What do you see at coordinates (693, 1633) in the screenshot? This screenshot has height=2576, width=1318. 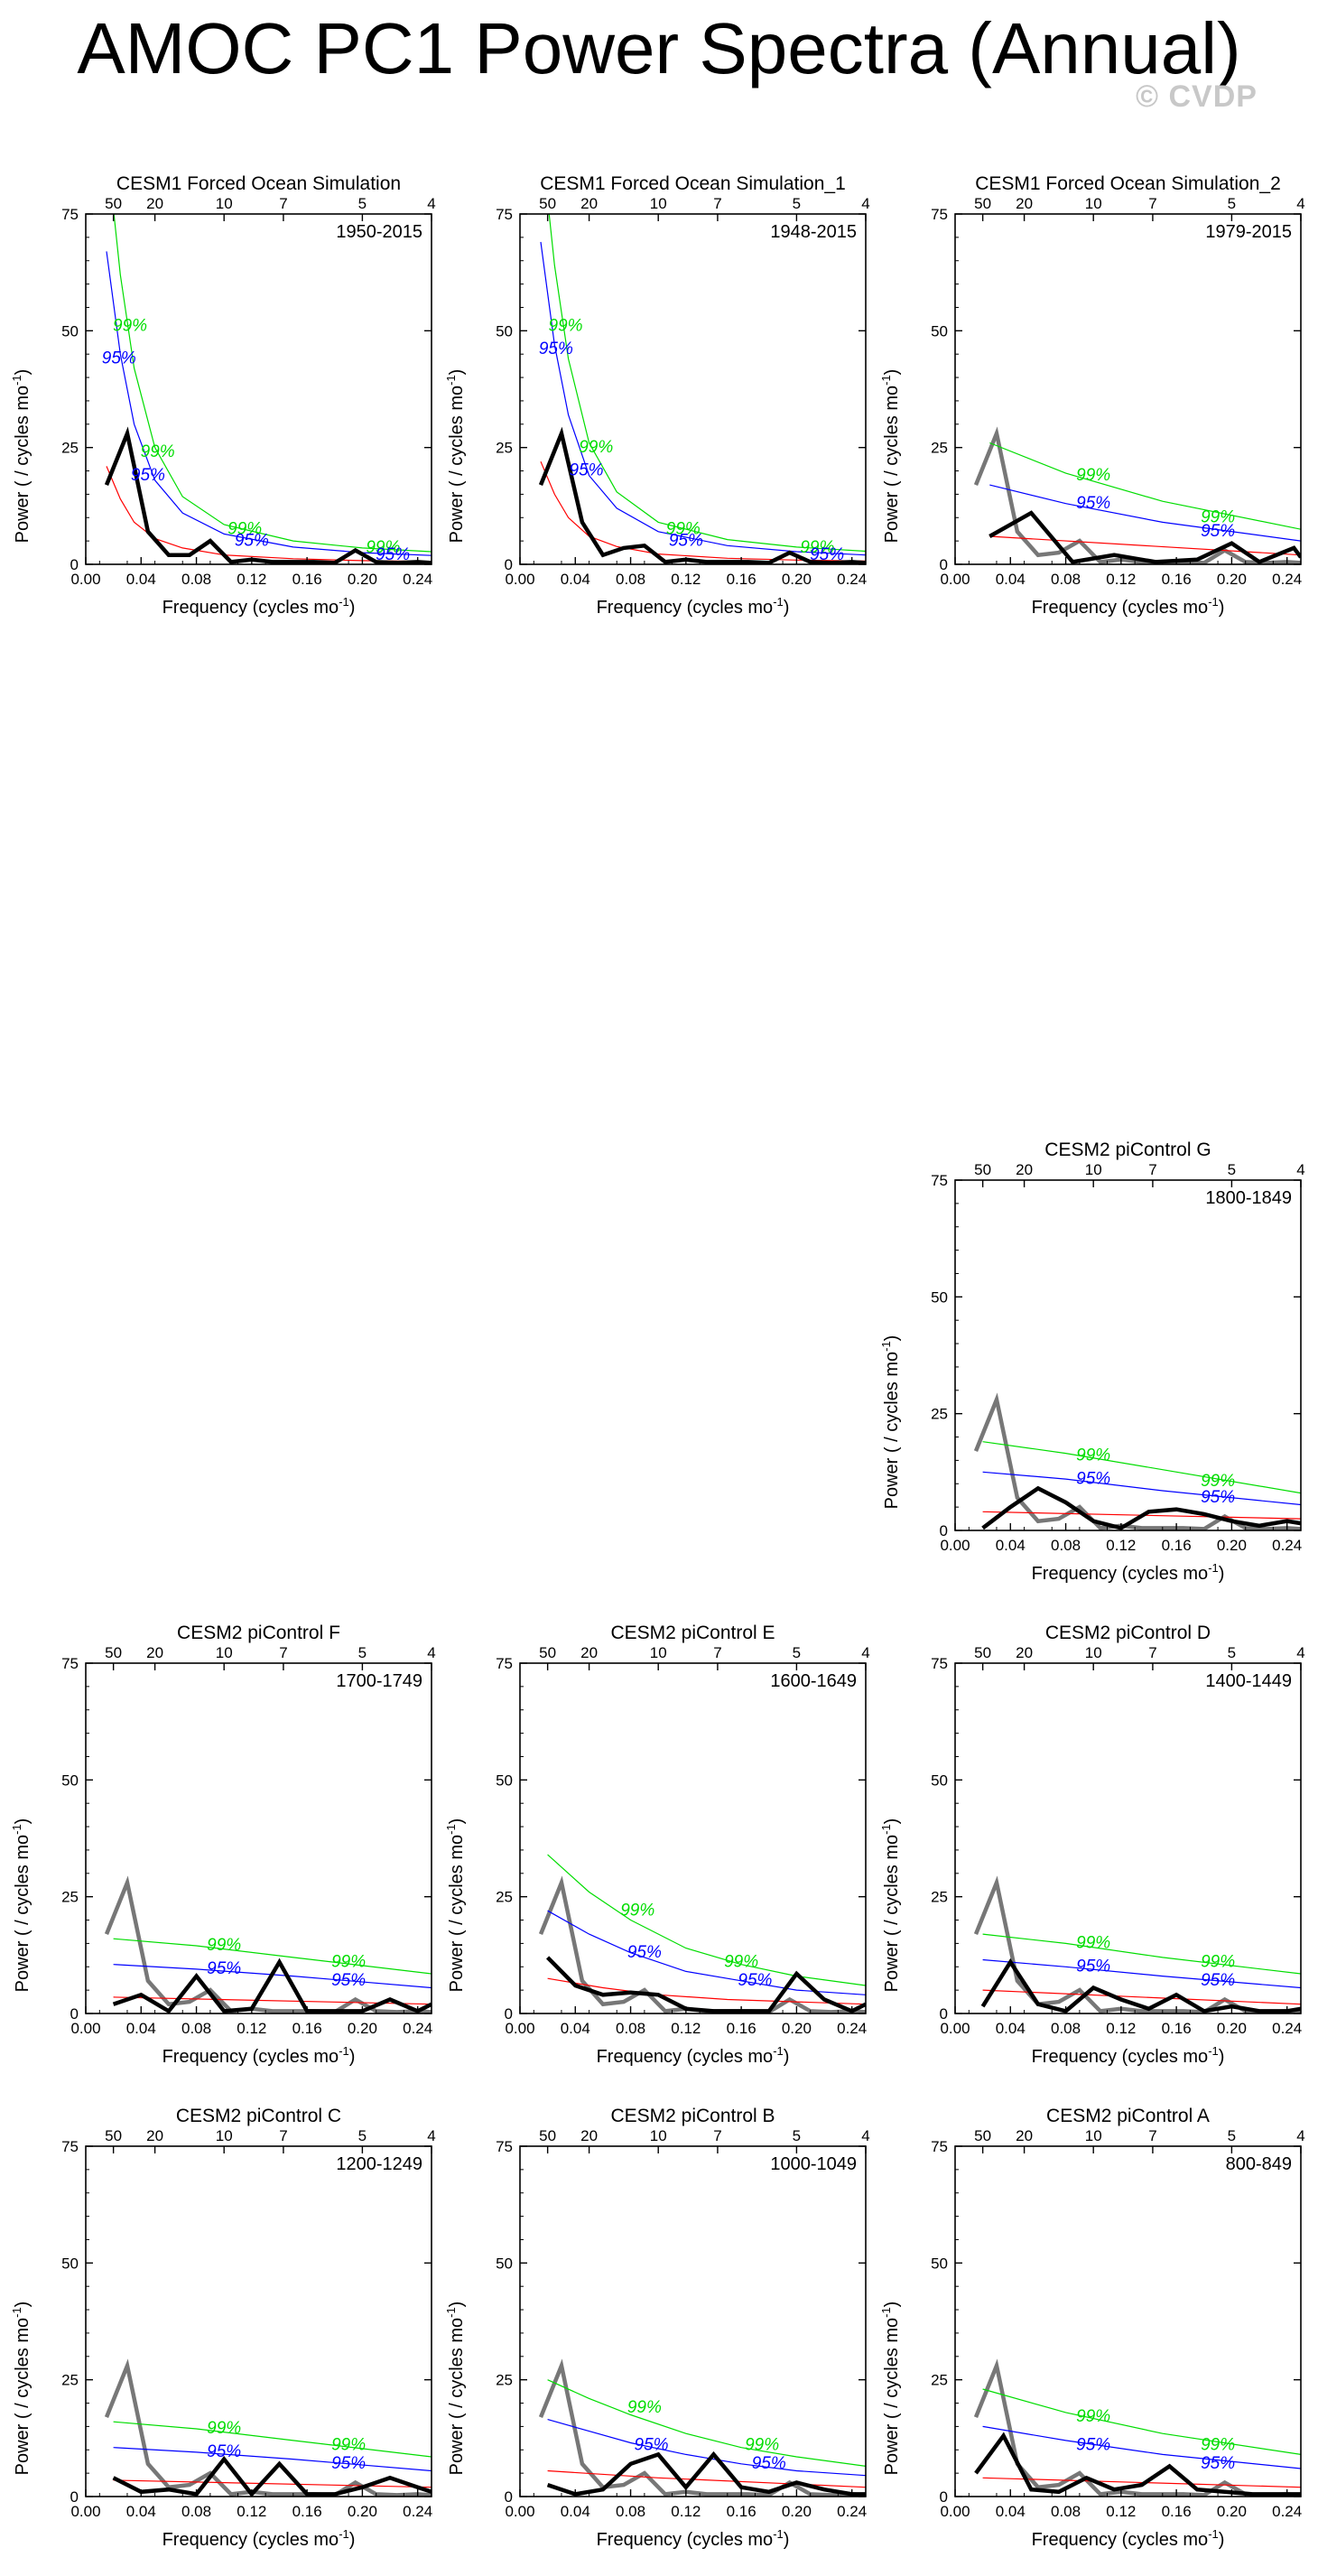 I see `chart-title: CESM2 piControl E` at bounding box center [693, 1633].